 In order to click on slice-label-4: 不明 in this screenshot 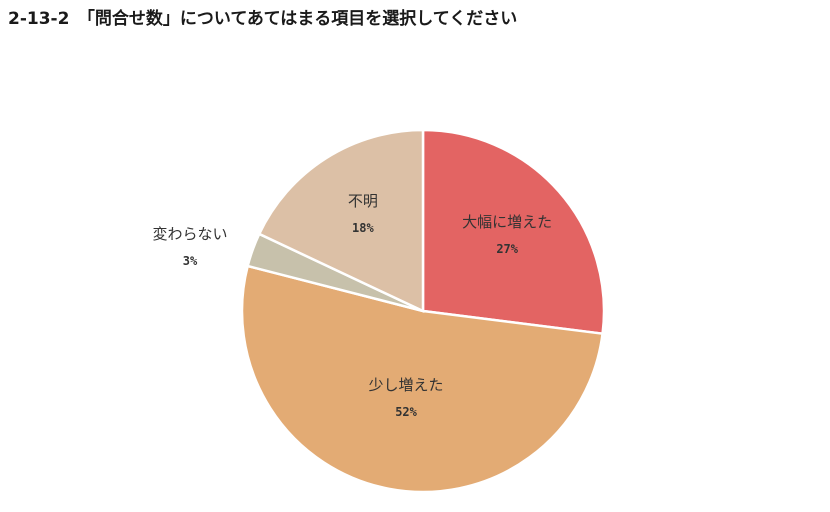, I will do `click(363, 201)`.